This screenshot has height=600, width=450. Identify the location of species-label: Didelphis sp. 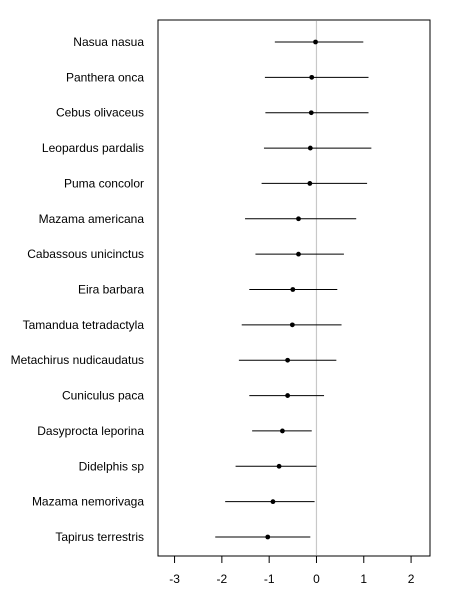
(112, 466).